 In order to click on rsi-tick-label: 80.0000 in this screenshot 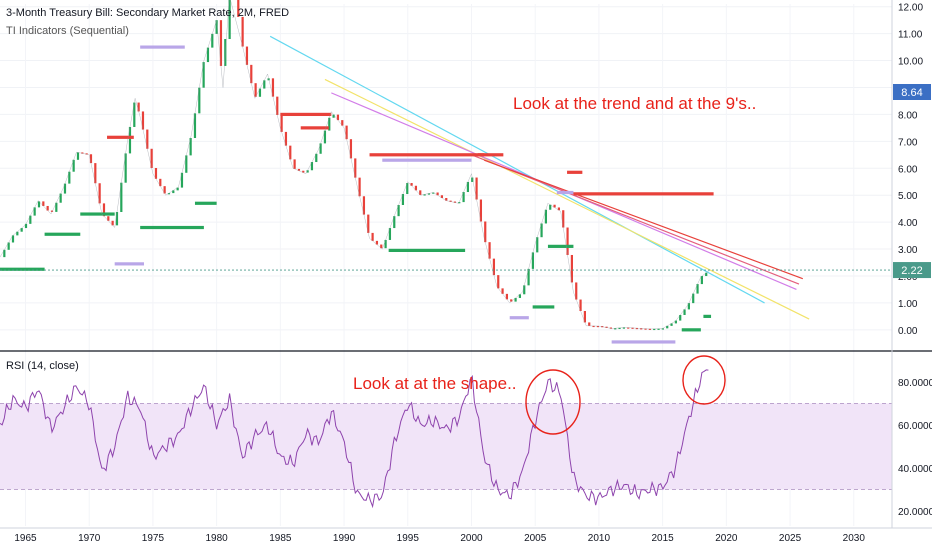, I will do `click(915, 383)`.